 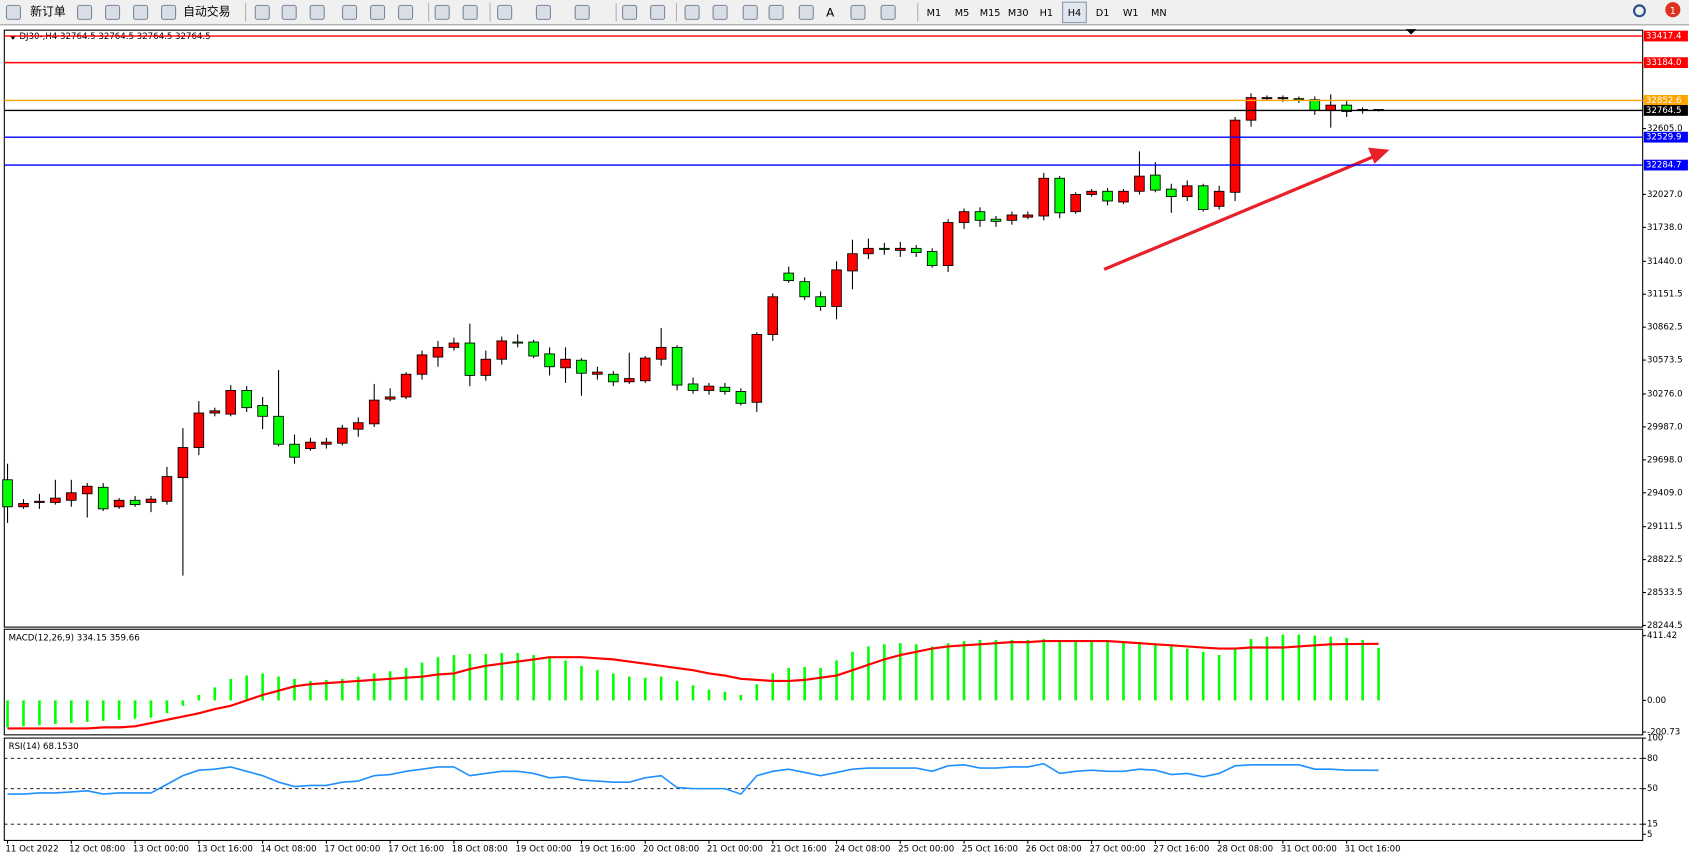 What do you see at coordinates (416, 850) in the screenshot?
I see `x-tick-label: 17 Oct 16:00` at bounding box center [416, 850].